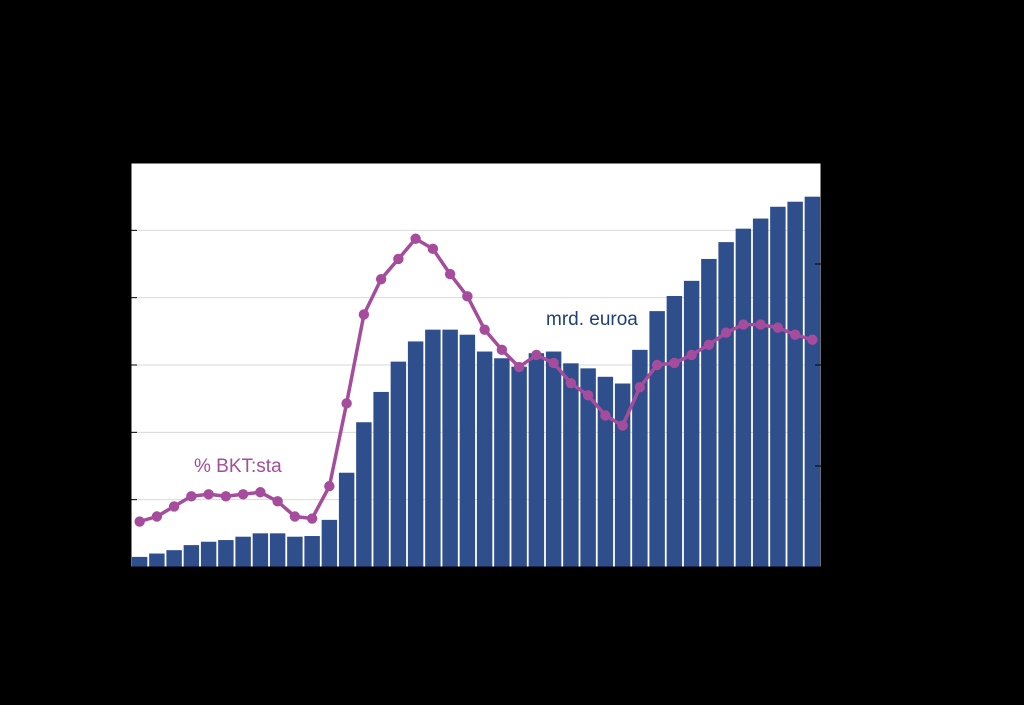 The height and width of the screenshot is (705, 1024). Describe the element at coordinates (238, 466) in the screenshot. I see `annotation-line-series: % BKT:sta` at that location.